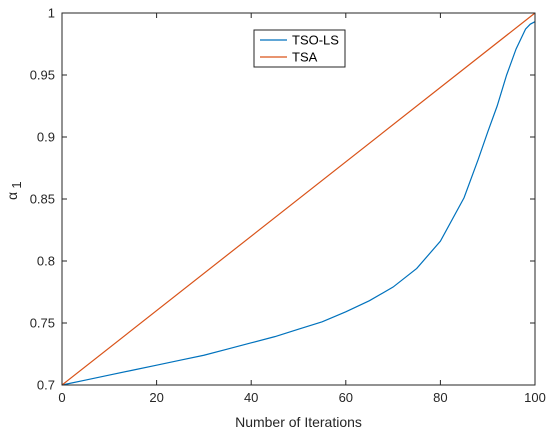 This screenshot has width=550, height=434. I want to click on y-axis-label: α 1, so click(14, 190).